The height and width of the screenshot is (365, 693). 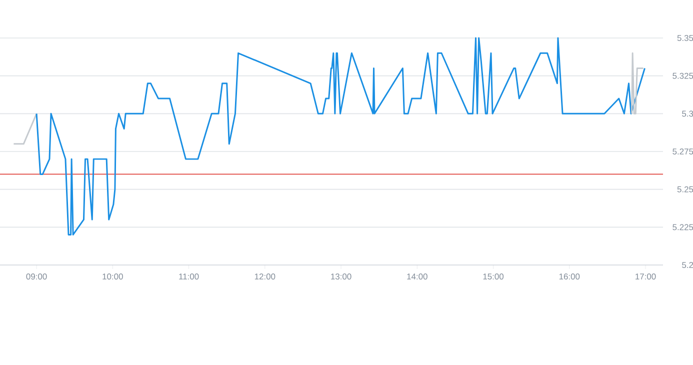 What do you see at coordinates (417, 277) in the screenshot?
I see `x-tick-label: 14:00` at bounding box center [417, 277].